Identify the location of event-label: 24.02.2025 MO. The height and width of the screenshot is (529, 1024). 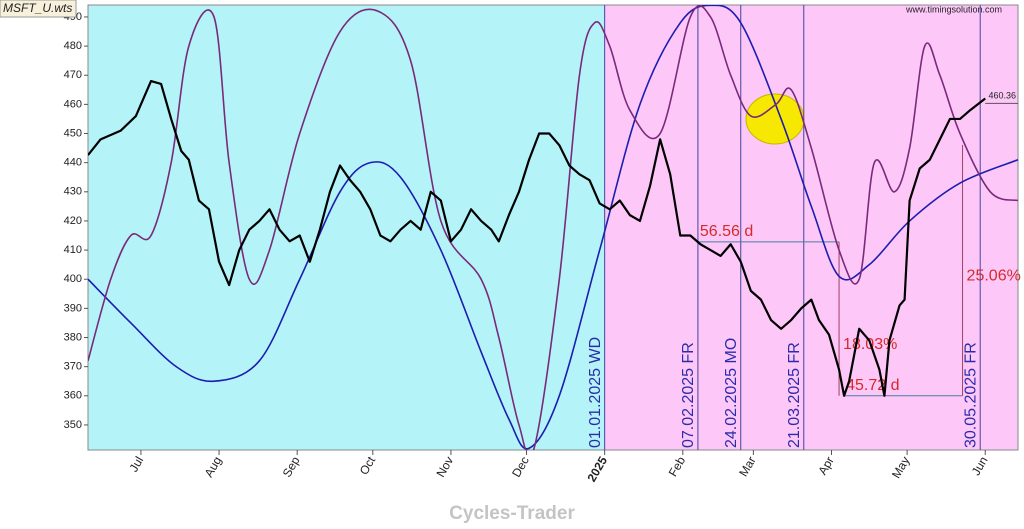
(731, 393).